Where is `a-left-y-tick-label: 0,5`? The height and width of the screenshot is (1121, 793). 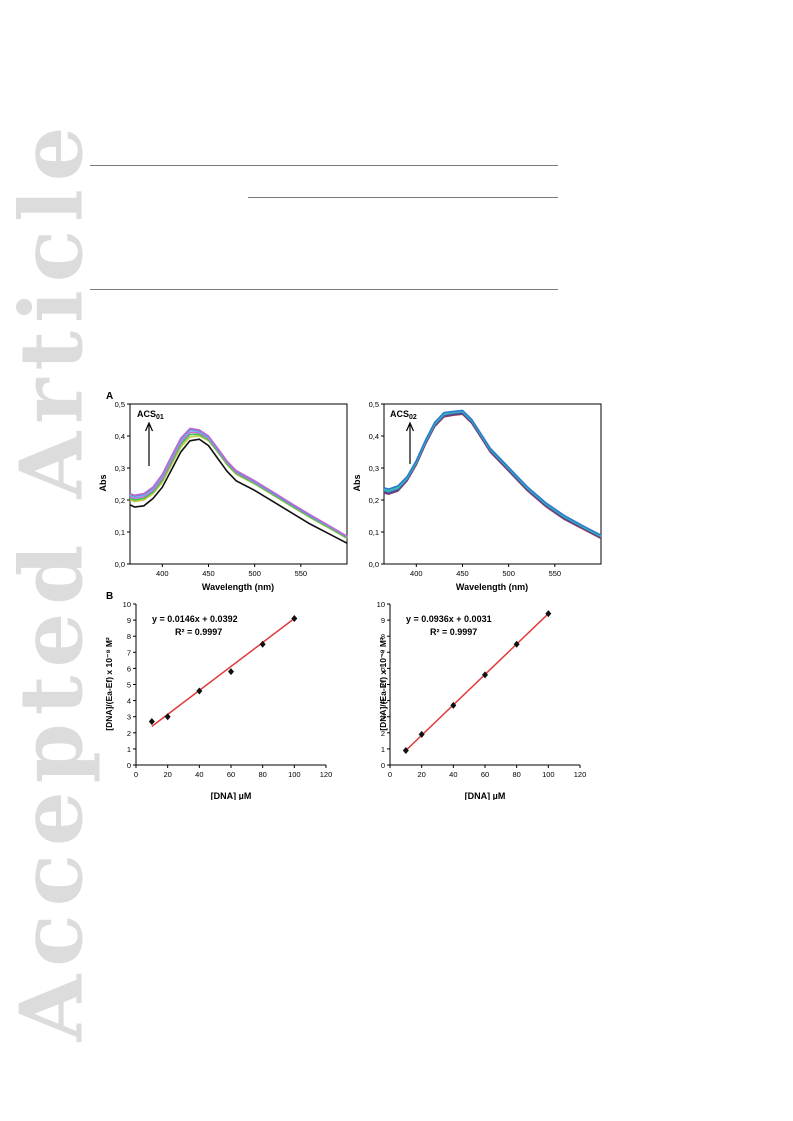
a-left-y-tick-label: 0,5 is located at coordinates (120, 404).